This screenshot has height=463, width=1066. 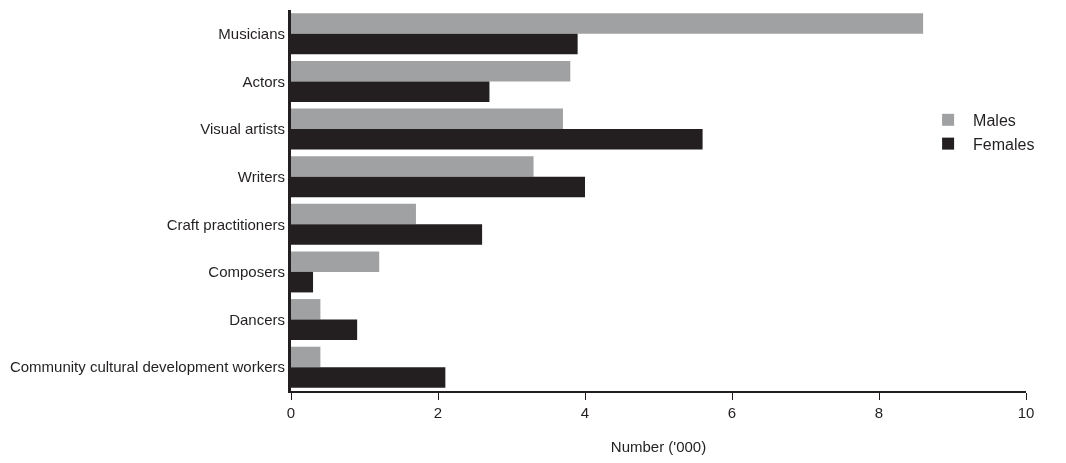 What do you see at coordinates (251, 34) in the screenshot?
I see `y-tick-label: Musicians` at bounding box center [251, 34].